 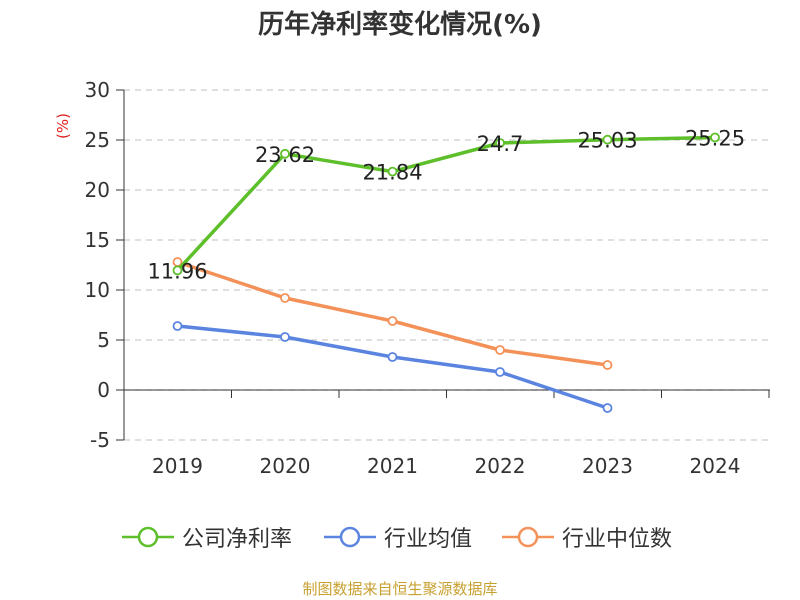 What do you see at coordinates (177, 466) in the screenshot?
I see `x-tick-label: 2019` at bounding box center [177, 466].